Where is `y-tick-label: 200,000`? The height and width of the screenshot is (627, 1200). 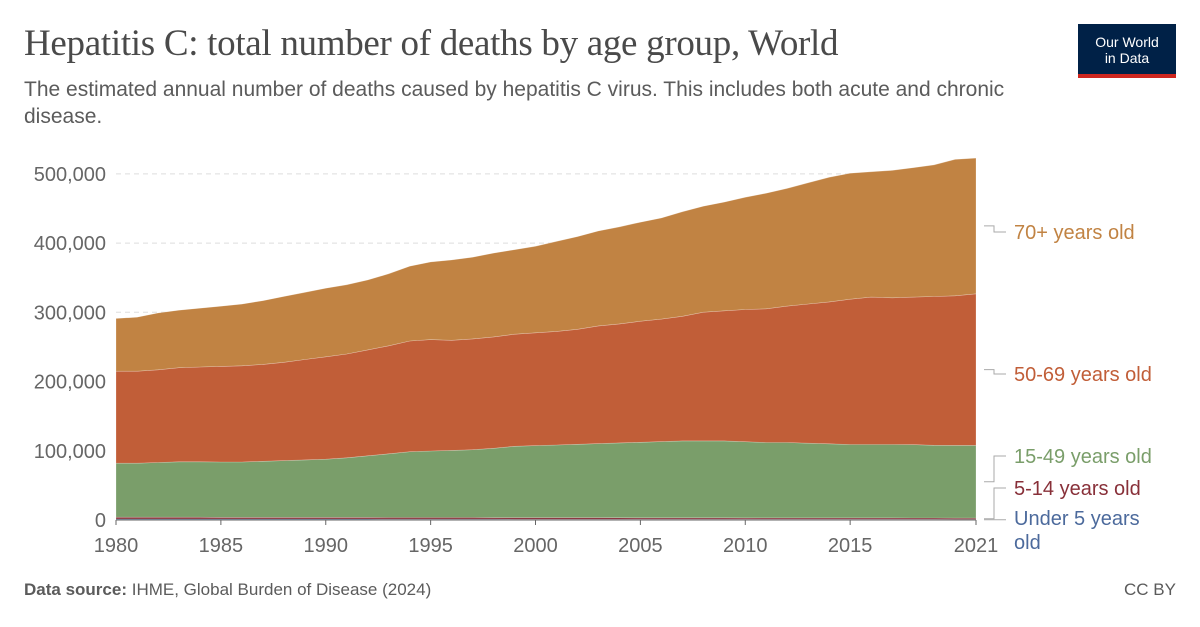 y-tick-label: 200,000 is located at coordinates (70, 383).